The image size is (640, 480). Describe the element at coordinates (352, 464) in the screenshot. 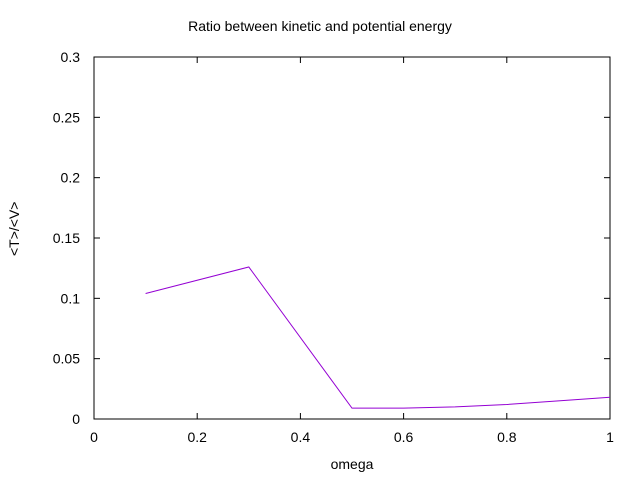

I see `x-axis-label: omega` at that location.